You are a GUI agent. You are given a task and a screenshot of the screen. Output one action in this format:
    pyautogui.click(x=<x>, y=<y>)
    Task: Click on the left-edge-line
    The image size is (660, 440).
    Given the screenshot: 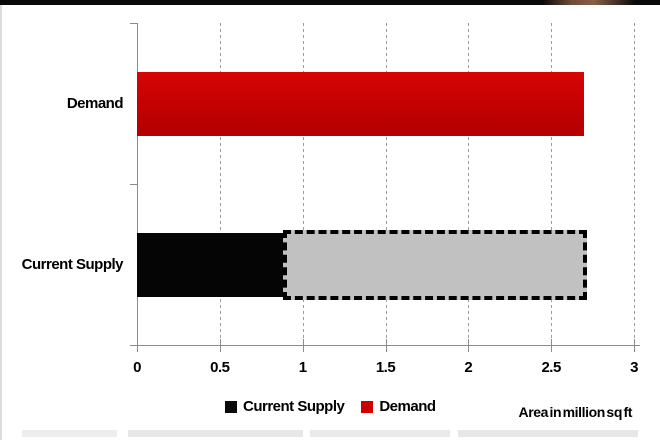 What is the action you would take?
    pyautogui.click(x=1, y=222)
    